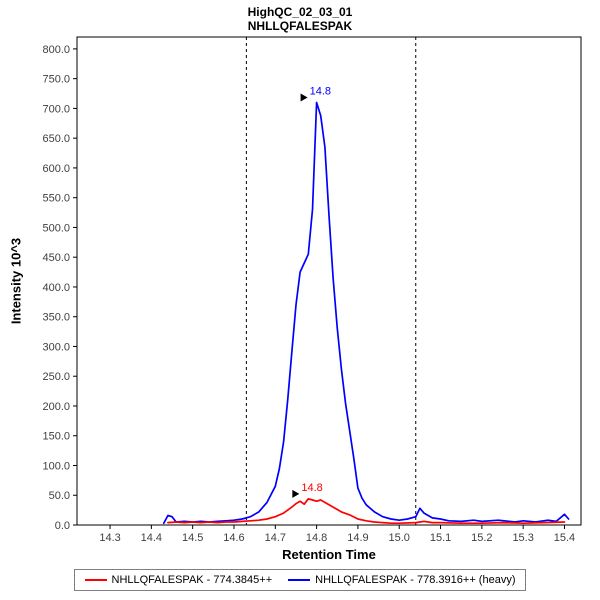 The image size is (600, 600). What do you see at coordinates (56, 258) in the screenshot?
I see `y-tick-label: 450.0` at bounding box center [56, 258].